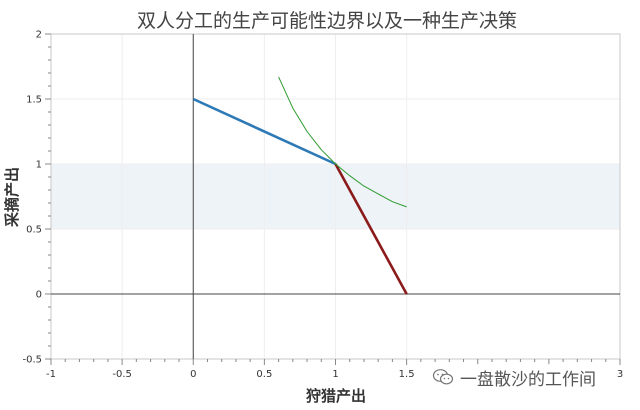 This screenshot has height=410, width=640. Describe the element at coordinates (335, 374) in the screenshot. I see `x-tick-label: 1` at that location.